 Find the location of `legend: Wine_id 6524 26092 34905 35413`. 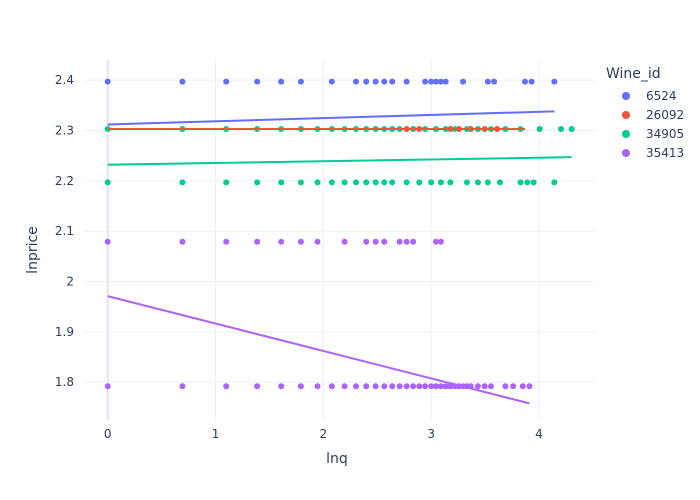

legend: Wine_id 6524 26092 34905 35413 is located at coordinates (645, 113).